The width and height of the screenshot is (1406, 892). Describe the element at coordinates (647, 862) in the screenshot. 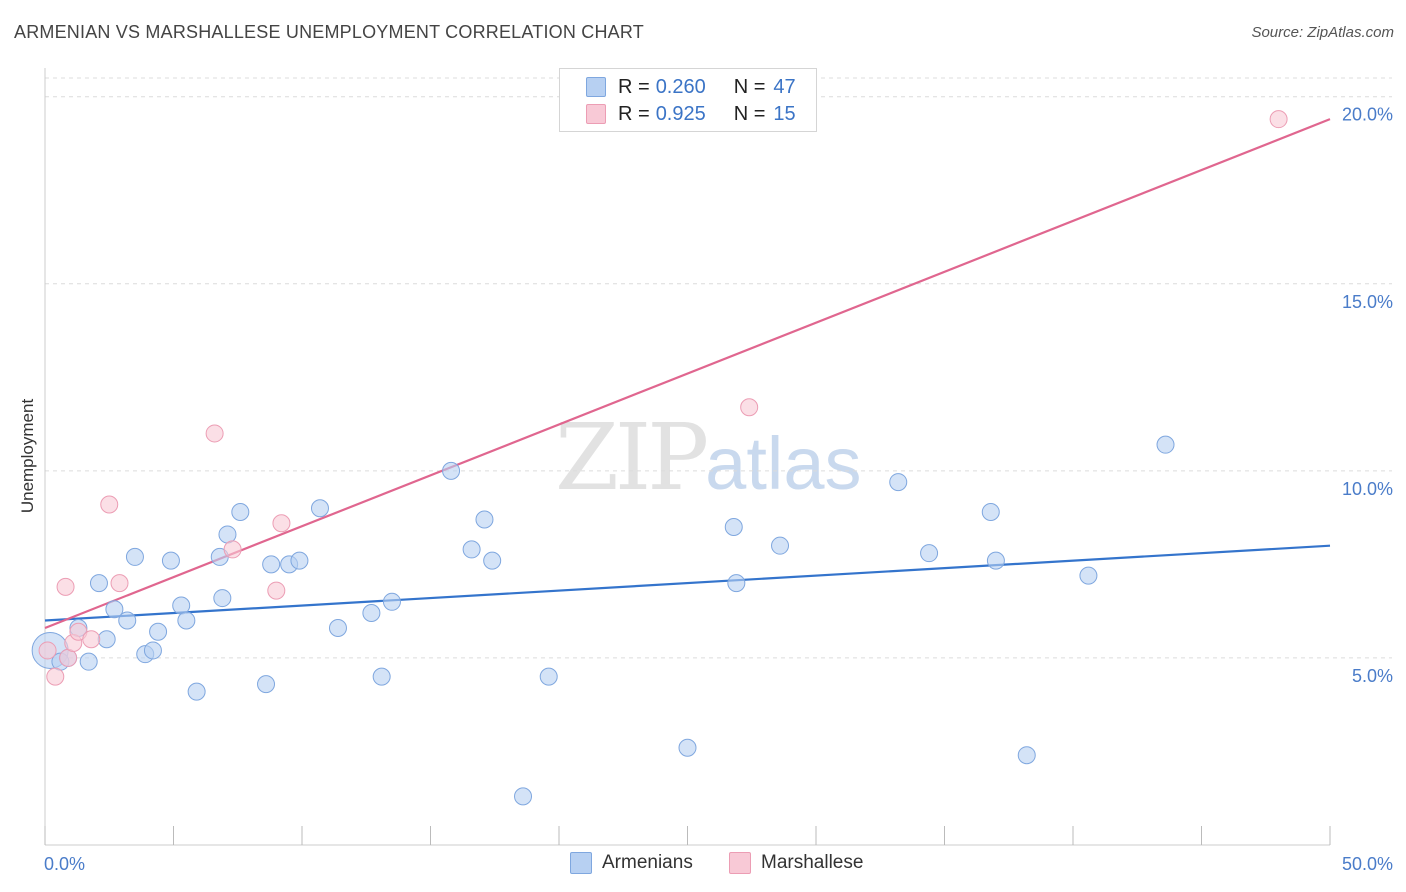

I see `armenians-legend-label: Armenians` at that location.